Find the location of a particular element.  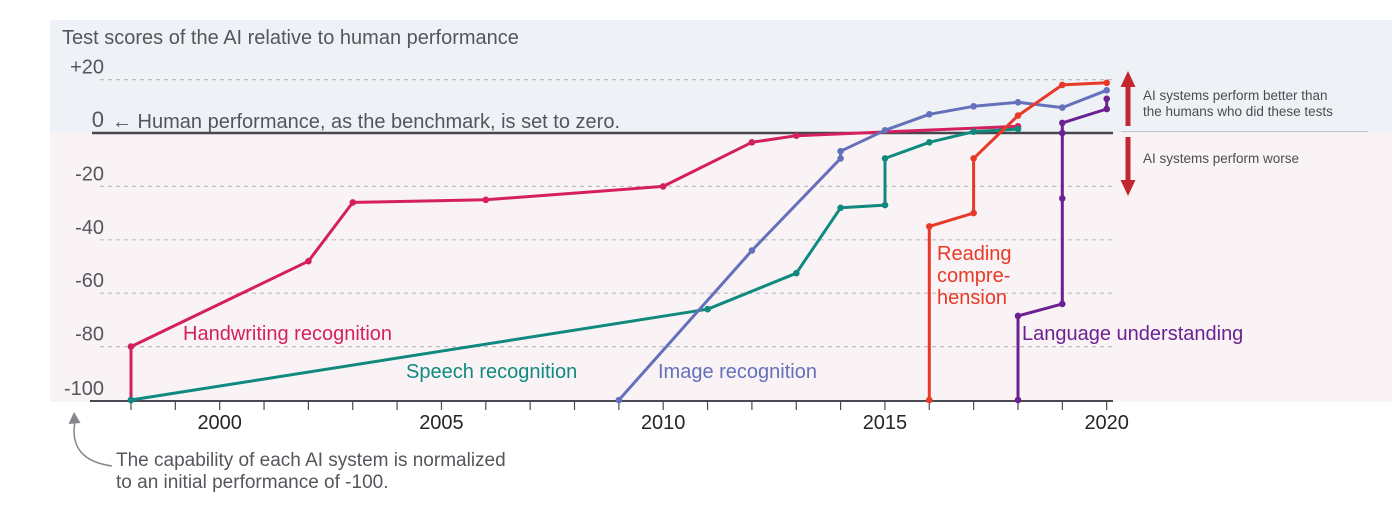

x-axis-label: 2000 is located at coordinates (219, 423).